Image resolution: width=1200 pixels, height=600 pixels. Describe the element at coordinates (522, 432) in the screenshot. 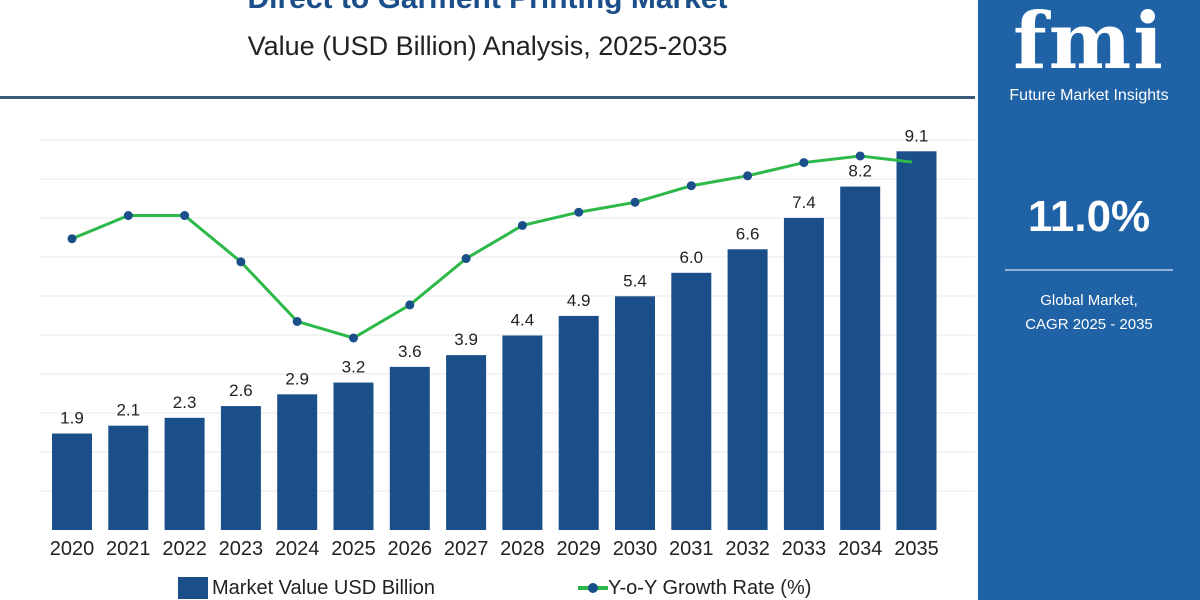

I see `bar-2028` at that location.